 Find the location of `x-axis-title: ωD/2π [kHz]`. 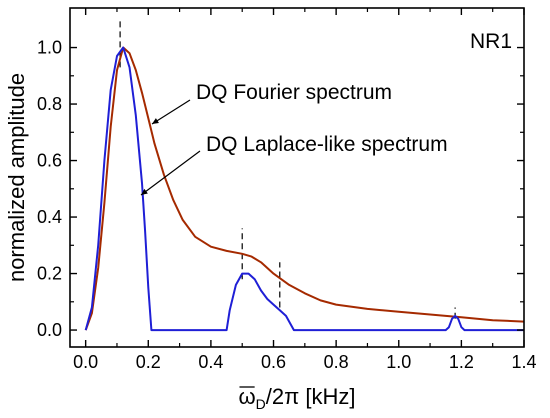

x-axis-title: ωD/2π [kHz] is located at coordinates (296, 398).